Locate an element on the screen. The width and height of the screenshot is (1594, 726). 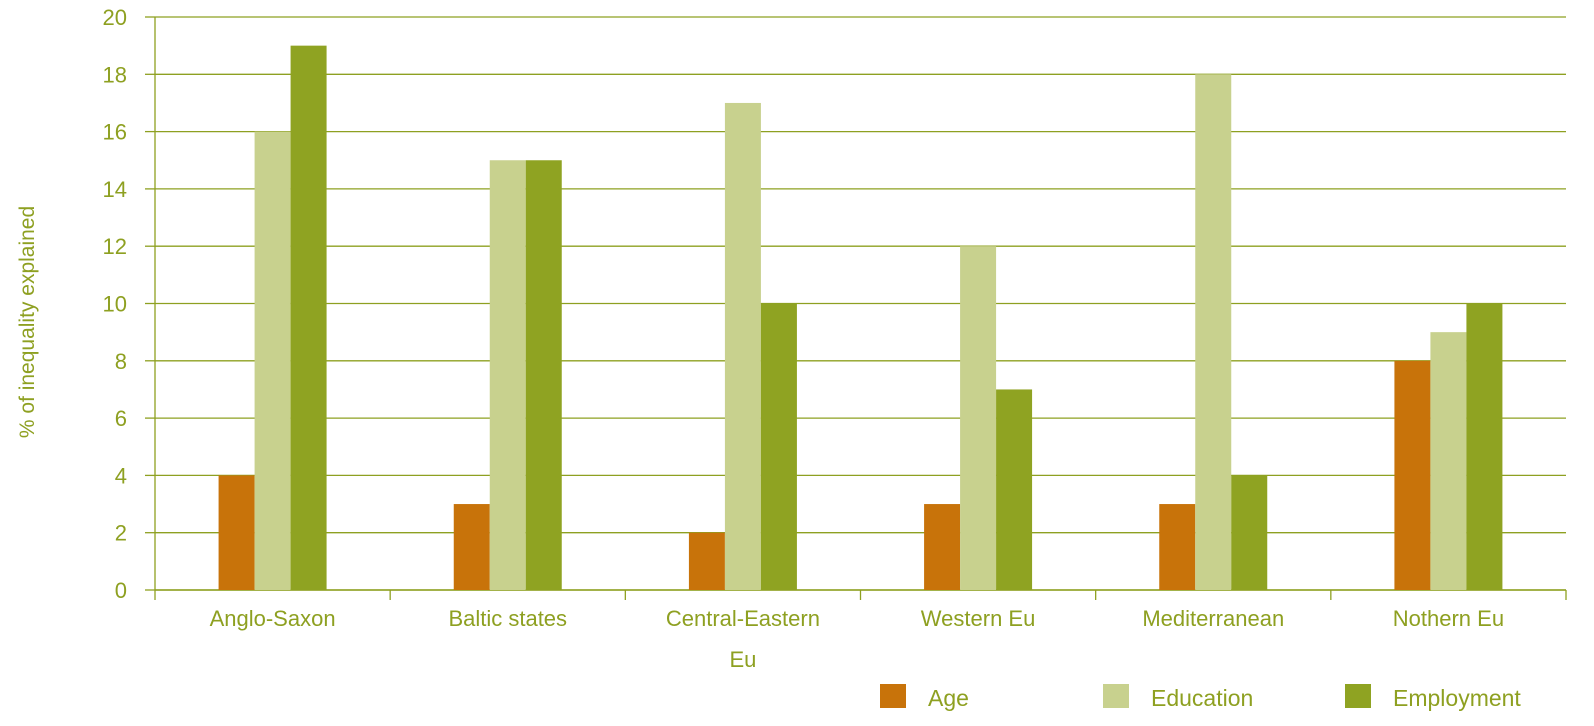
y-axis-label: % of inequality explained is located at coordinates (27, 322).